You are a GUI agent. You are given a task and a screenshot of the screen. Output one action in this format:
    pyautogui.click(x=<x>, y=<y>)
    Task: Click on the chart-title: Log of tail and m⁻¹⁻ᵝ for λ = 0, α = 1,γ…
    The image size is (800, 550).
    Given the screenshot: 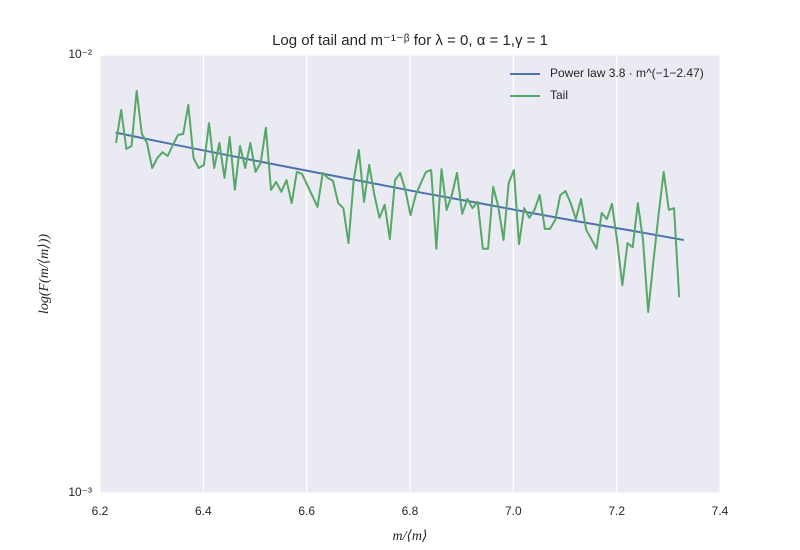 What is the action you would take?
    pyautogui.click(x=410, y=40)
    